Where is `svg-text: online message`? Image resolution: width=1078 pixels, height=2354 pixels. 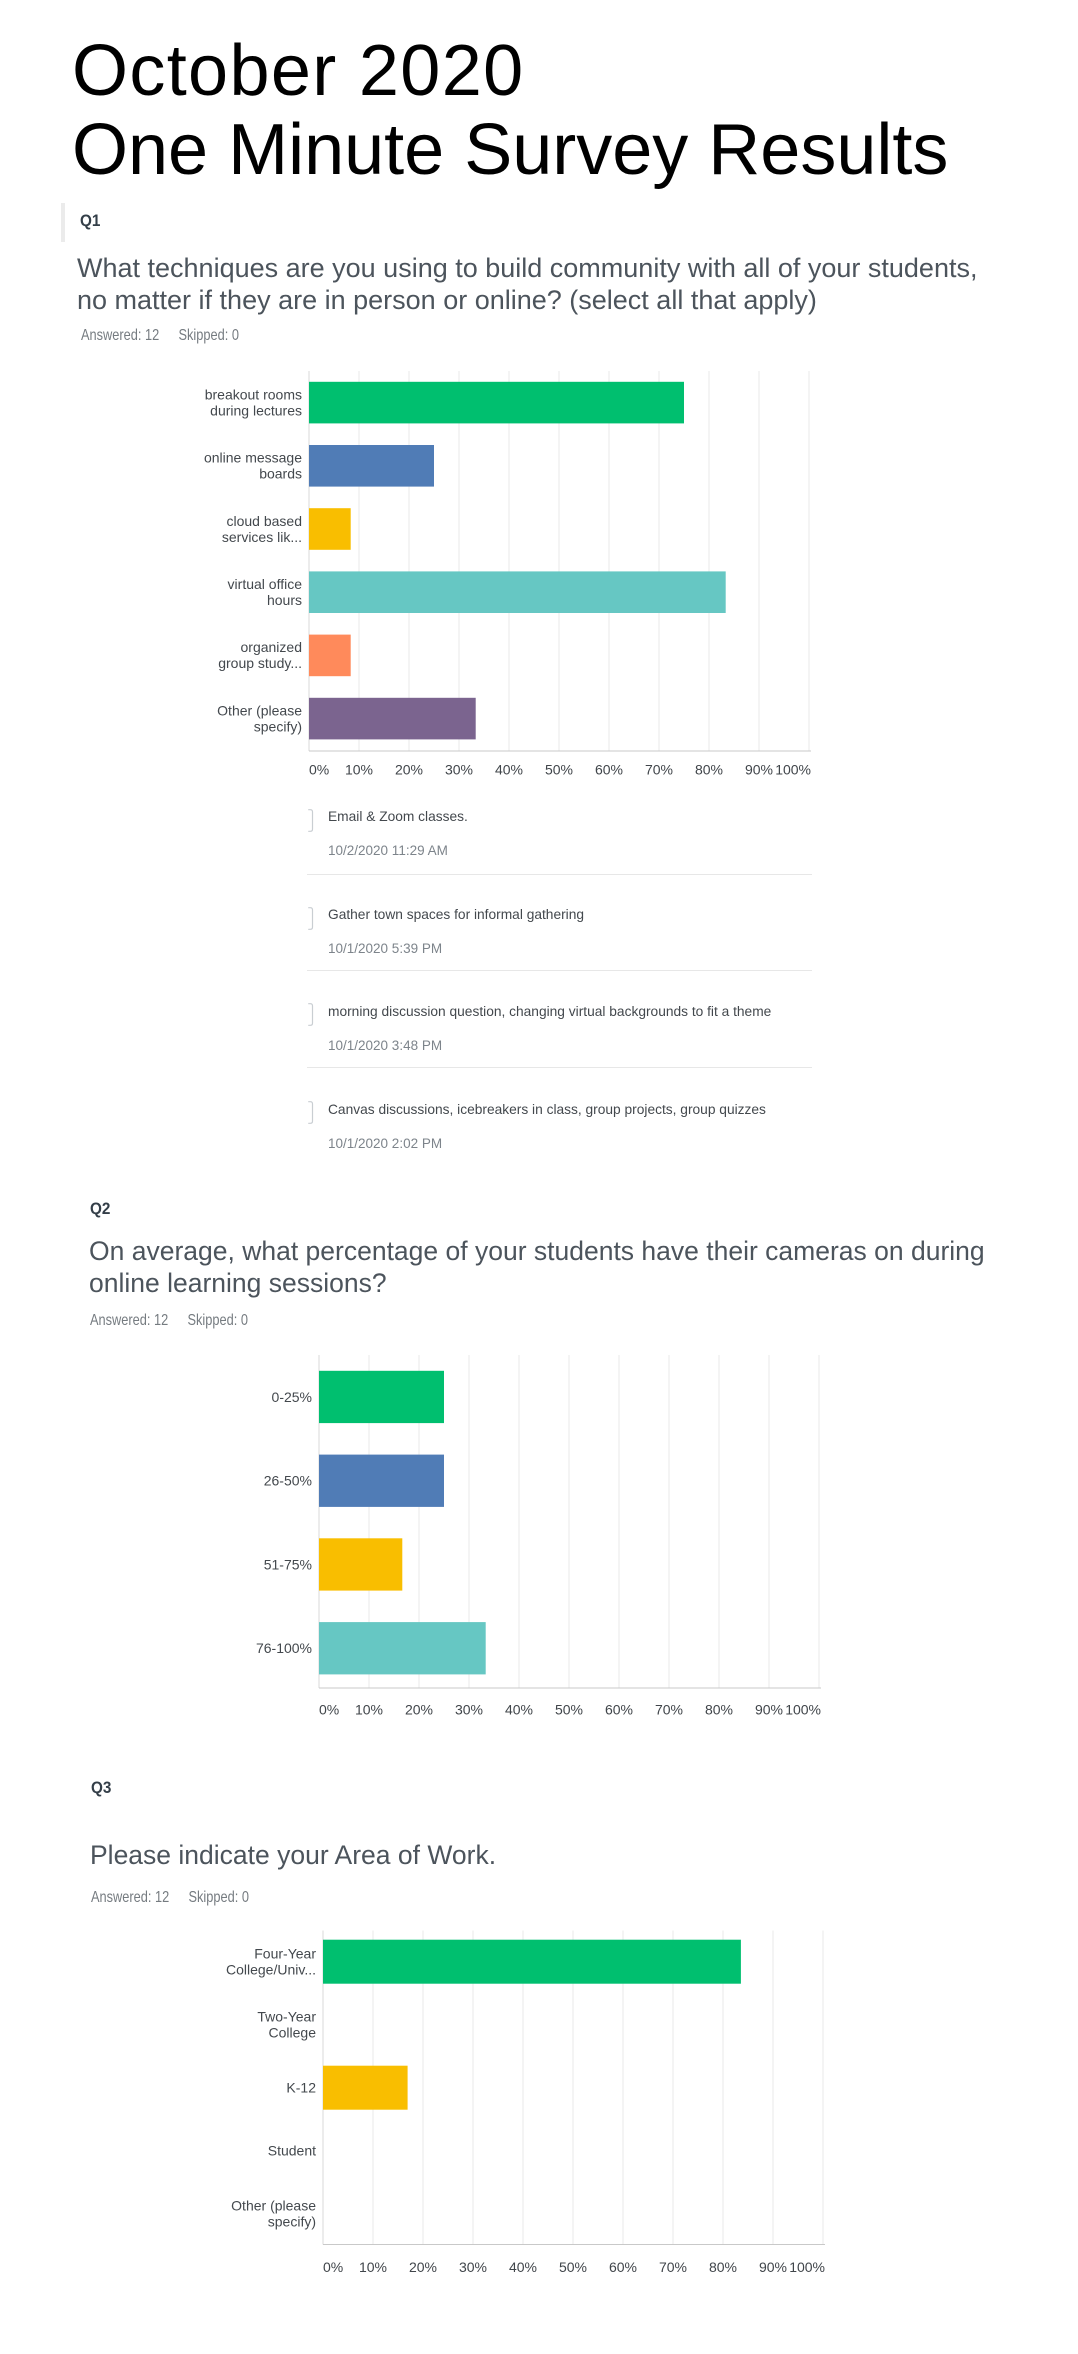
svg-text: online message is located at coordinates (253, 458).